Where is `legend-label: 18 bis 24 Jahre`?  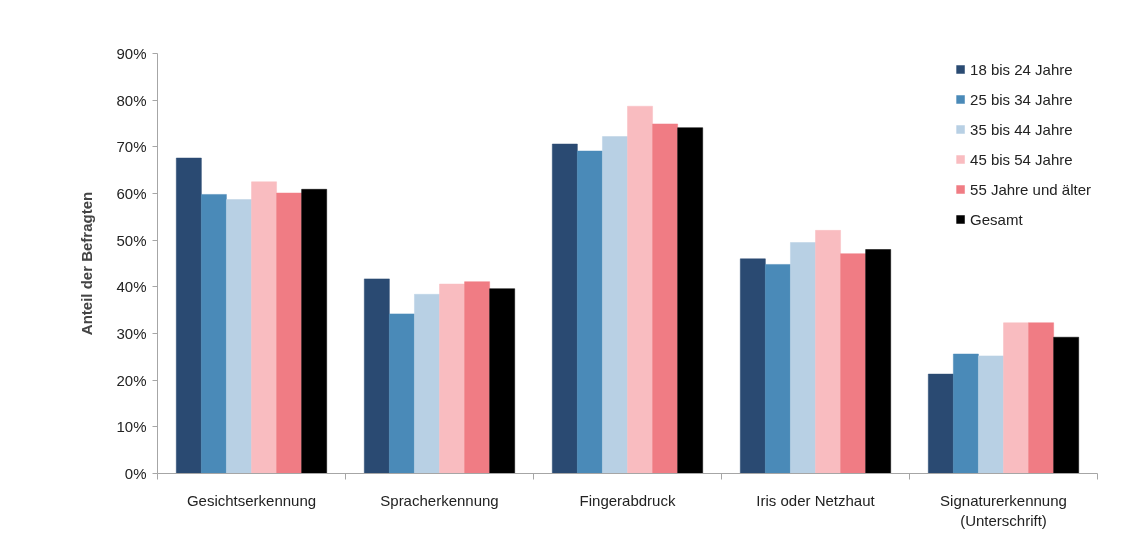 legend-label: 18 bis 24 Jahre is located at coordinates (1021, 69).